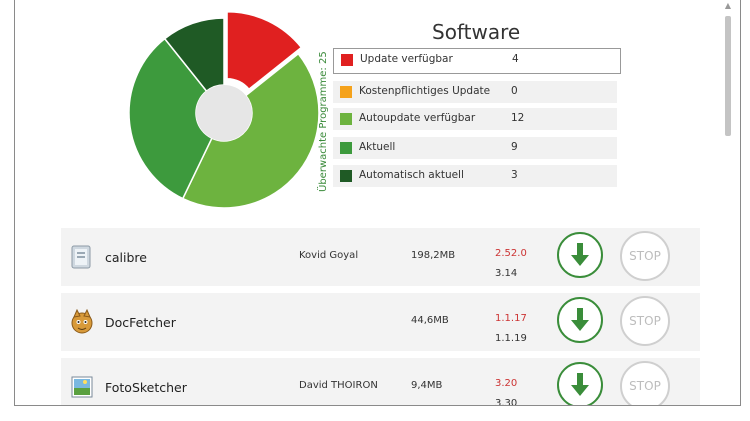 This screenshot has width=750, height=421. Describe the element at coordinates (417, 118) in the screenshot. I see `legend-label: Autoupdate verfügbar` at that location.